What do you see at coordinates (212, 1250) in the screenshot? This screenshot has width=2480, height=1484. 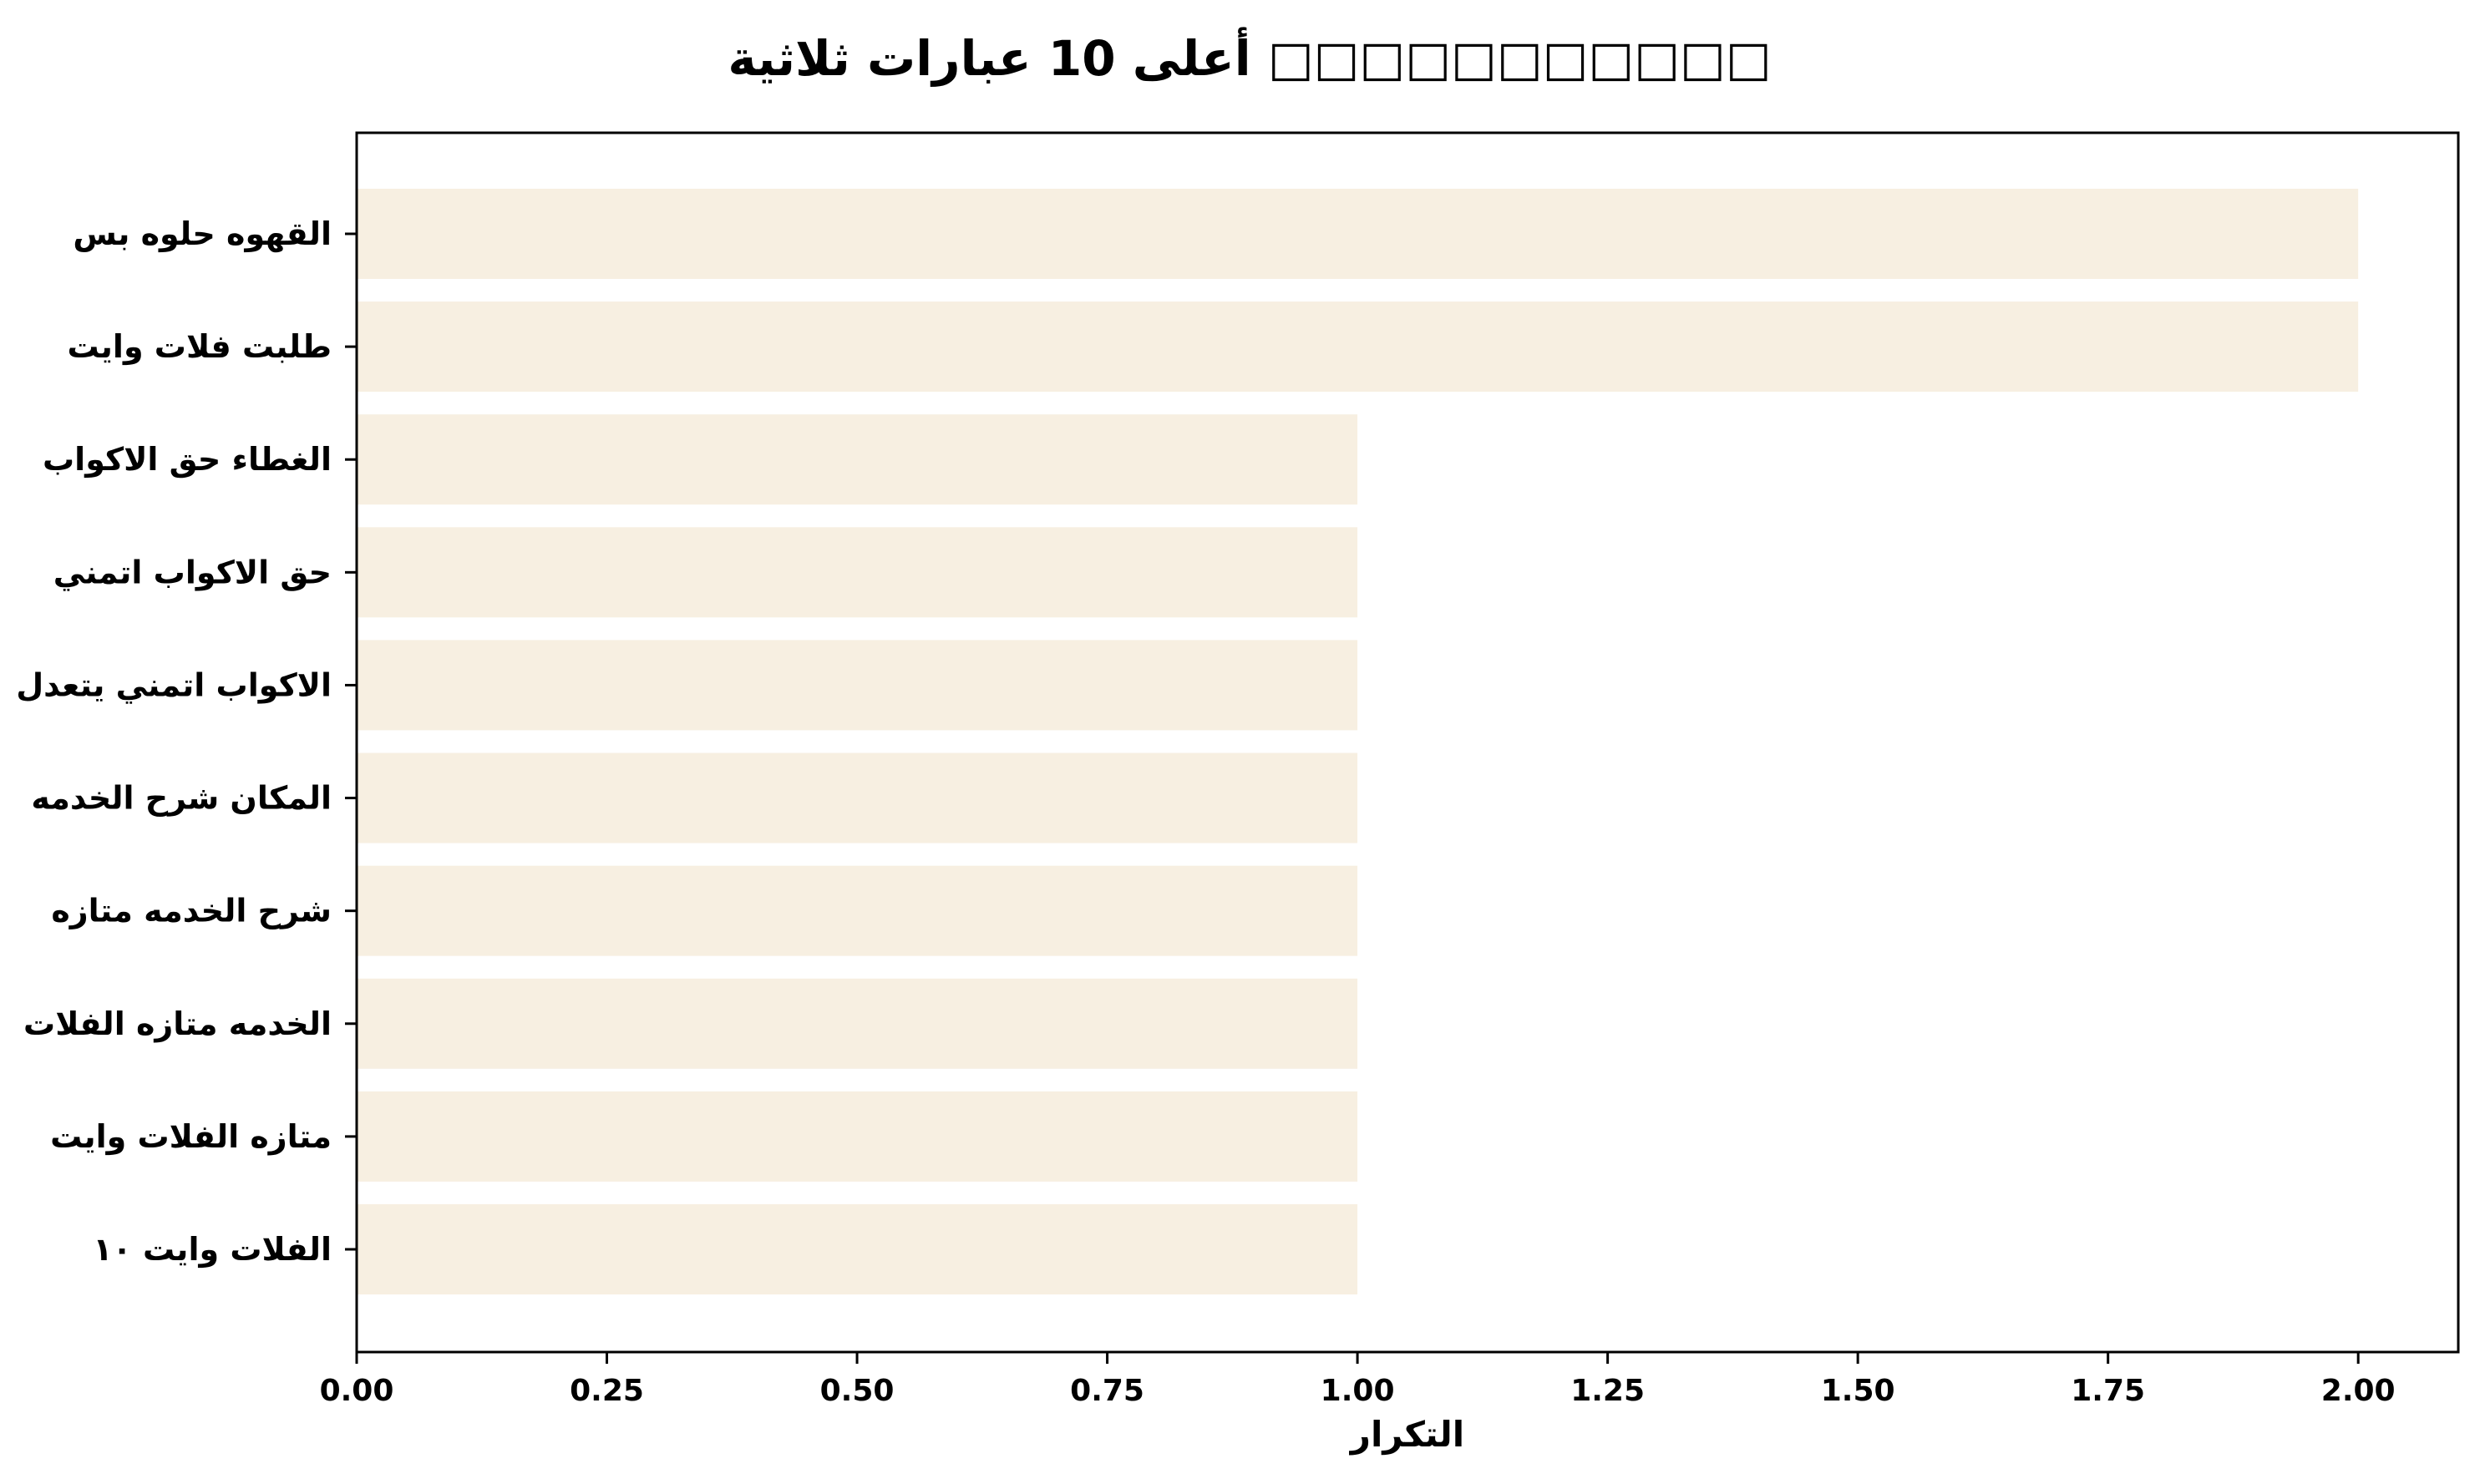 I see `y-tick-label: الفلات وايت ١٠` at bounding box center [212, 1250].